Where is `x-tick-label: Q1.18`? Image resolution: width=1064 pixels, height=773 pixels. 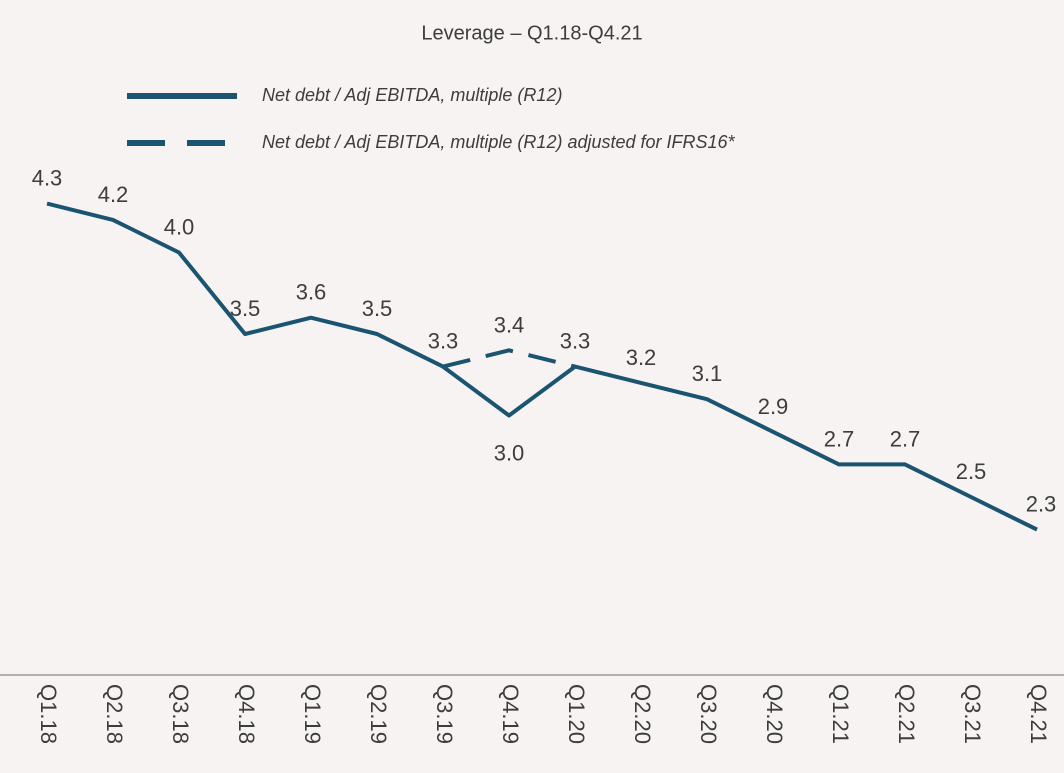
x-tick-label: Q1.18 is located at coordinates (48, 714).